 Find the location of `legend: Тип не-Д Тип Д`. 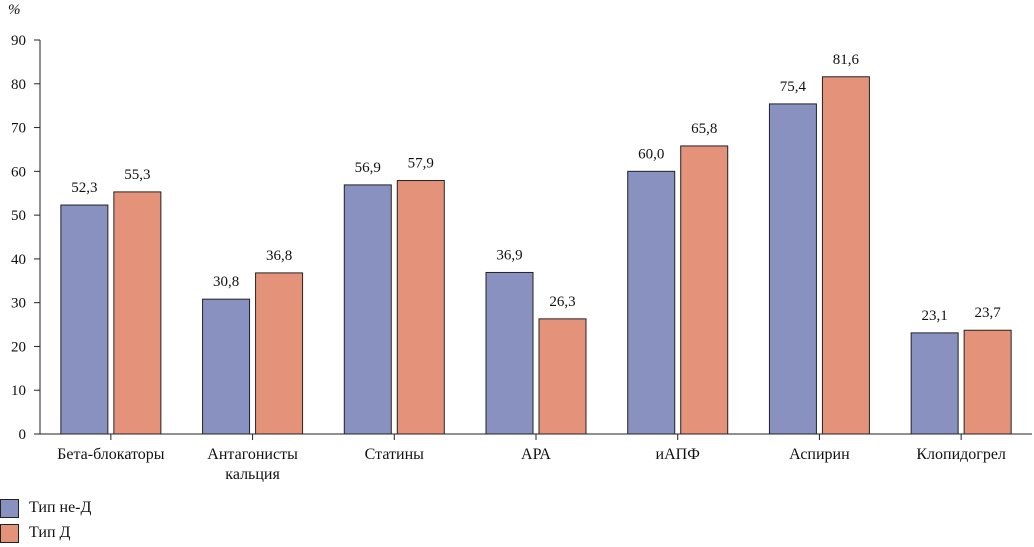

legend: Тип не-Д Тип Д is located at coordinates (45, 522).